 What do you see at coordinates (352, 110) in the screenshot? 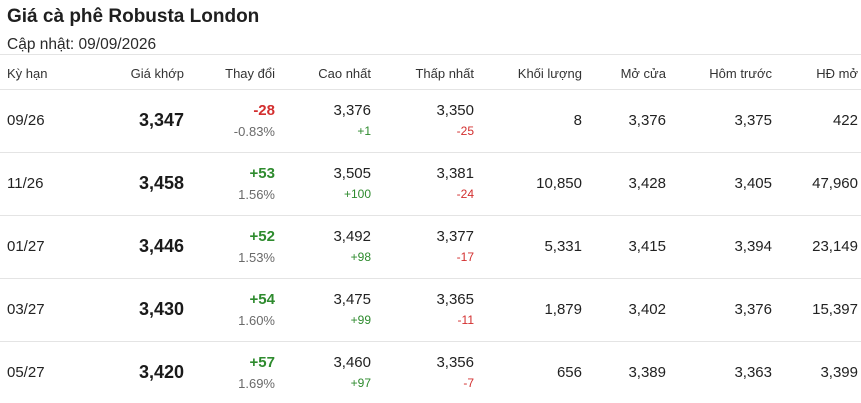
I see `high-value: 3,376` at bounding box center [352, 110].